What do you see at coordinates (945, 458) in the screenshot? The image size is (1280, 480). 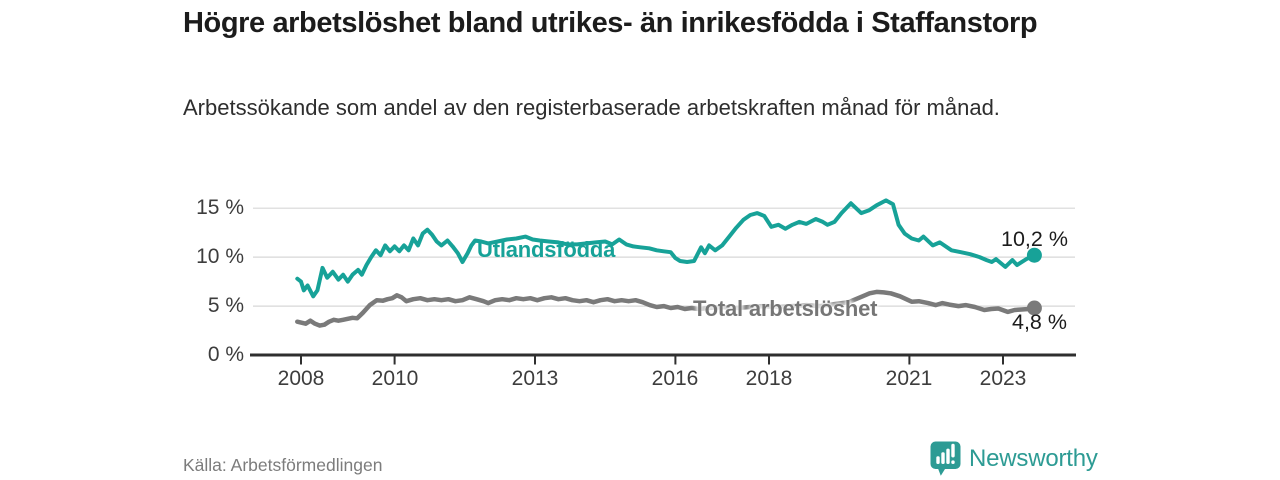 I see `newsworthy-icon` at bounding box center [945, 458].